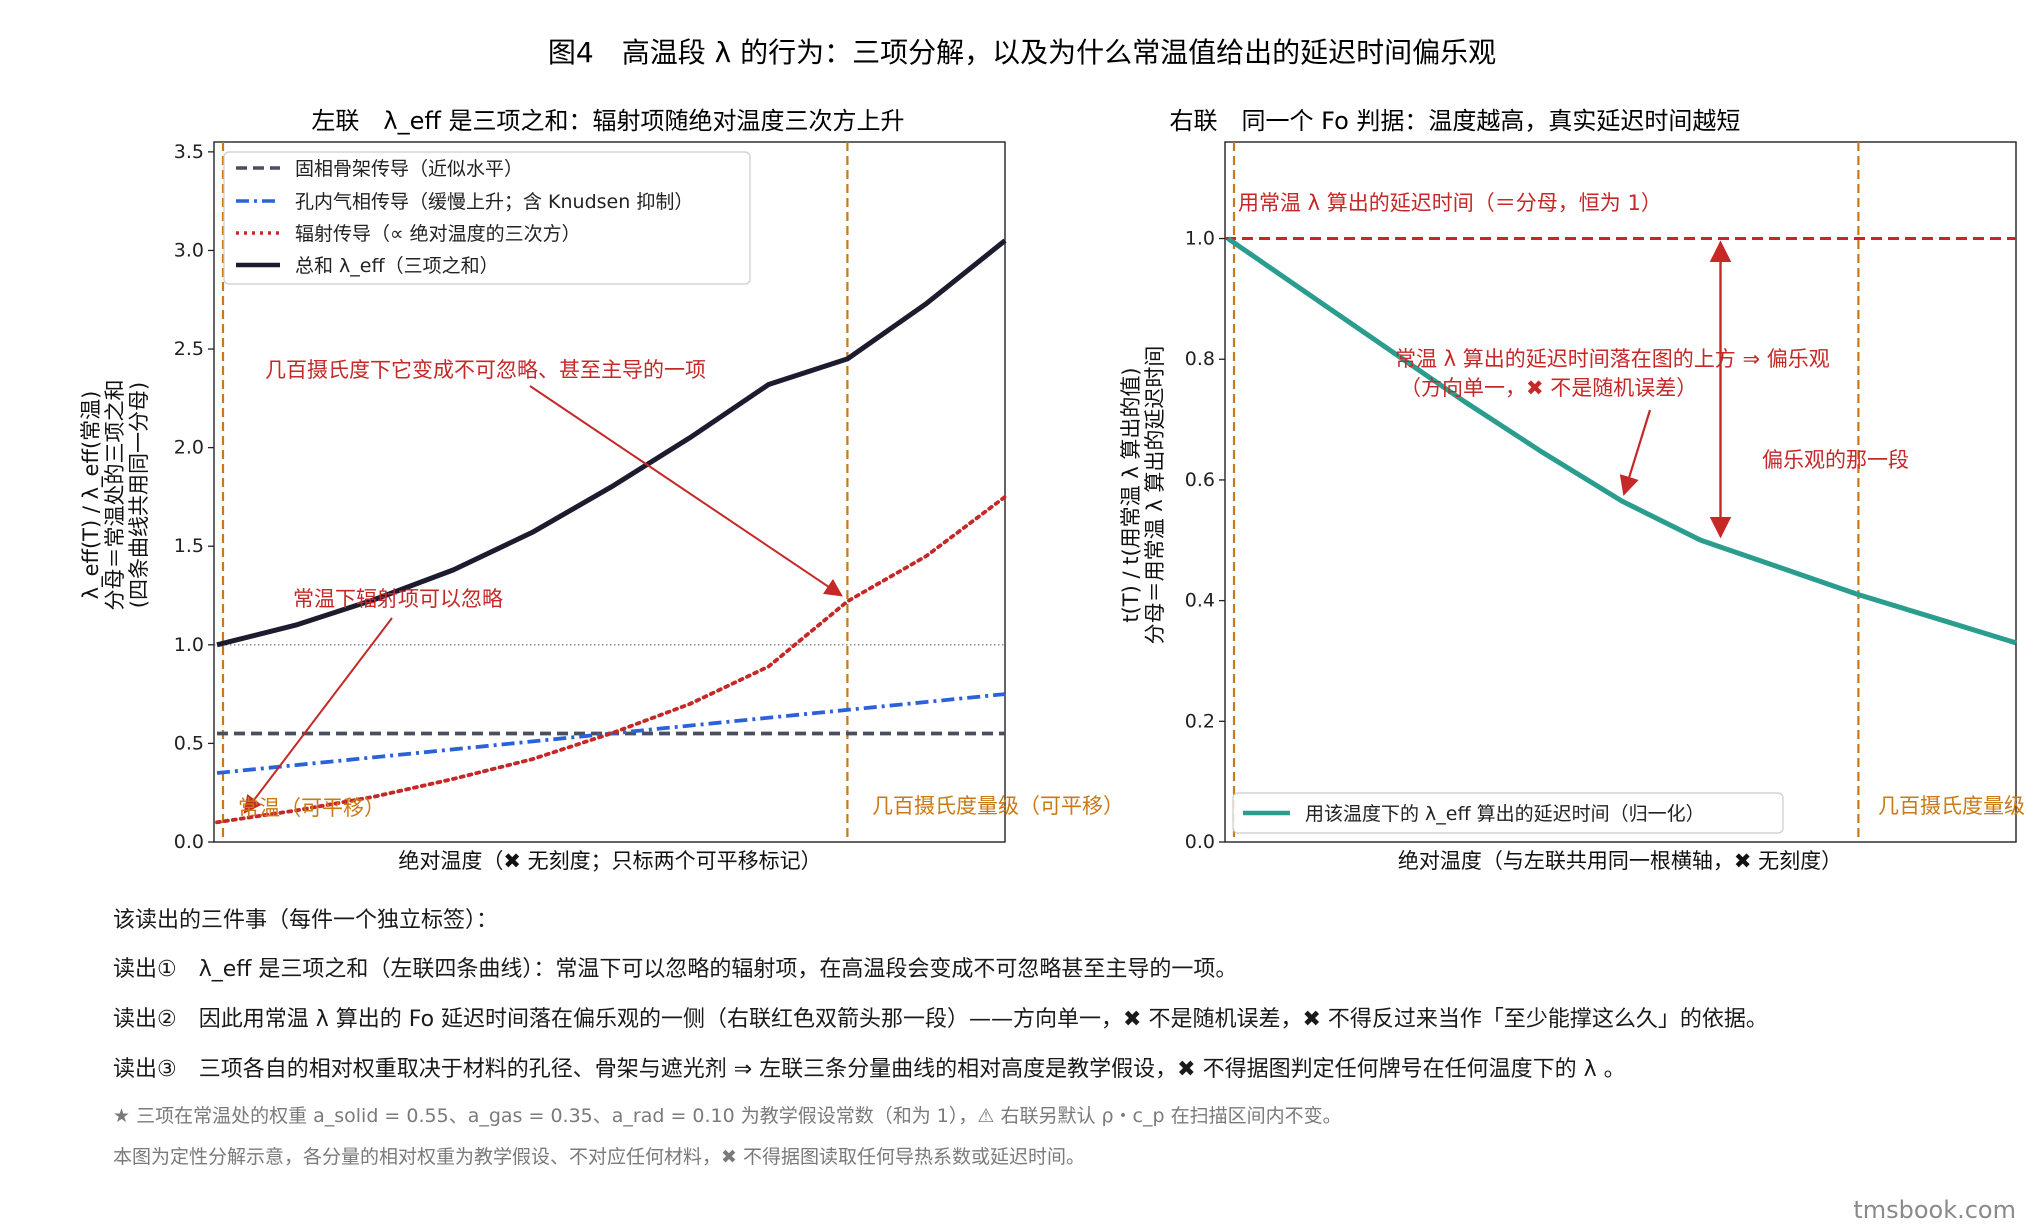 The image size is (2044, 1232). I want to click on y-axis-label-line: 分母＝常温处的三项之和, so click(115, 495).